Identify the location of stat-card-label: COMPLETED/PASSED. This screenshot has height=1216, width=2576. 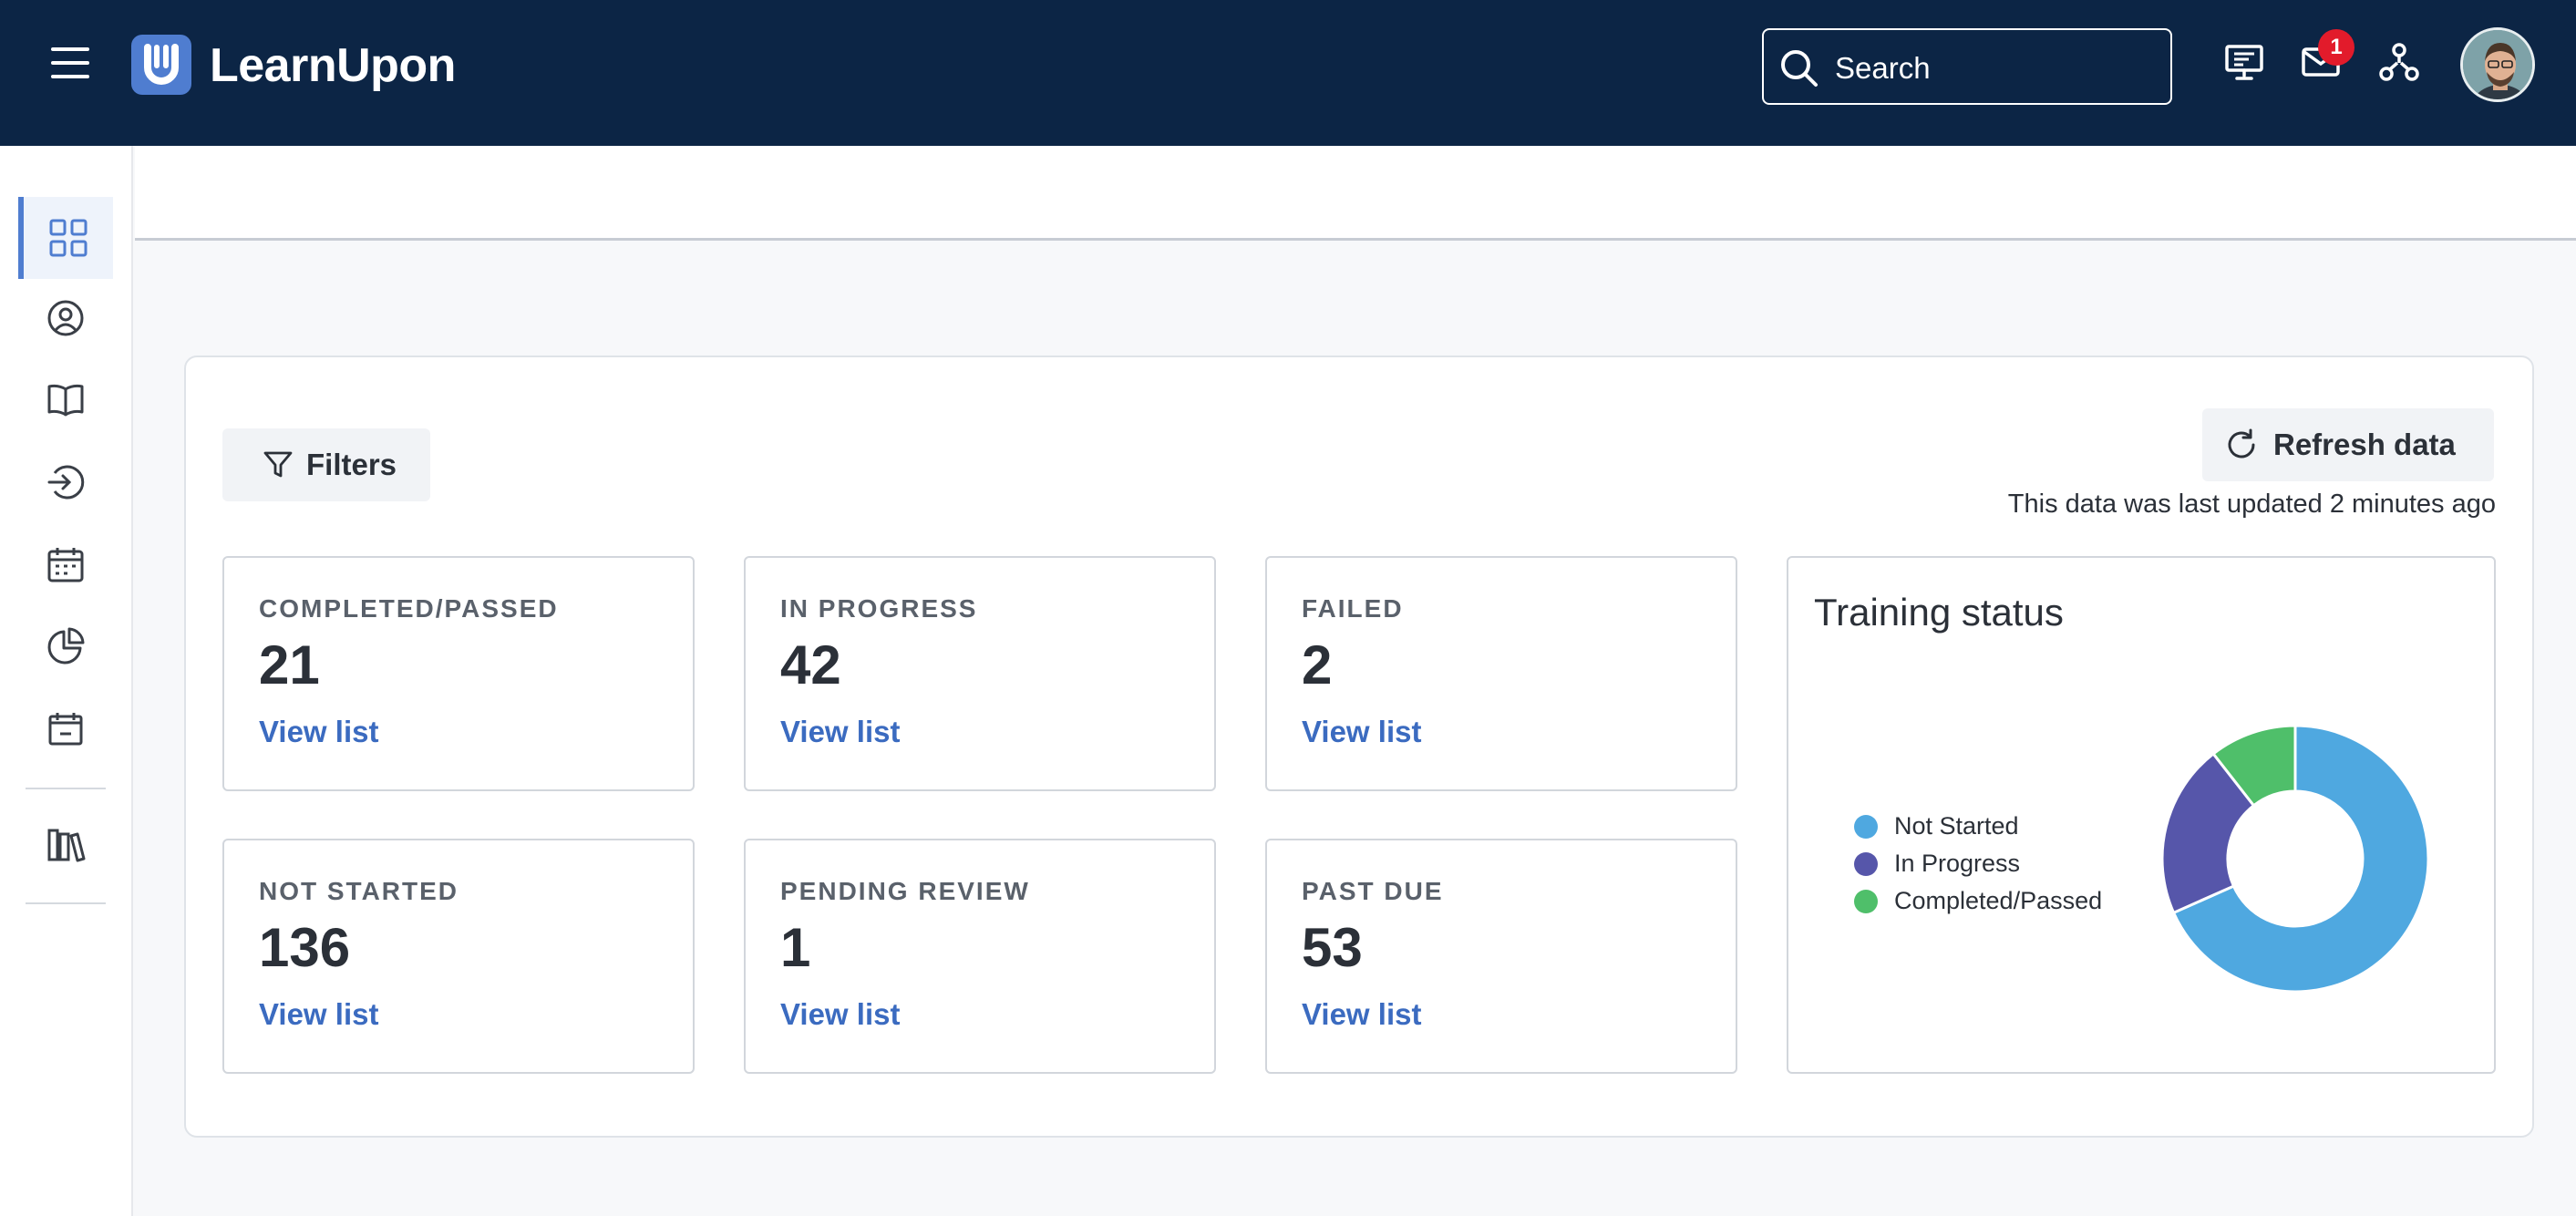
(409, 609).